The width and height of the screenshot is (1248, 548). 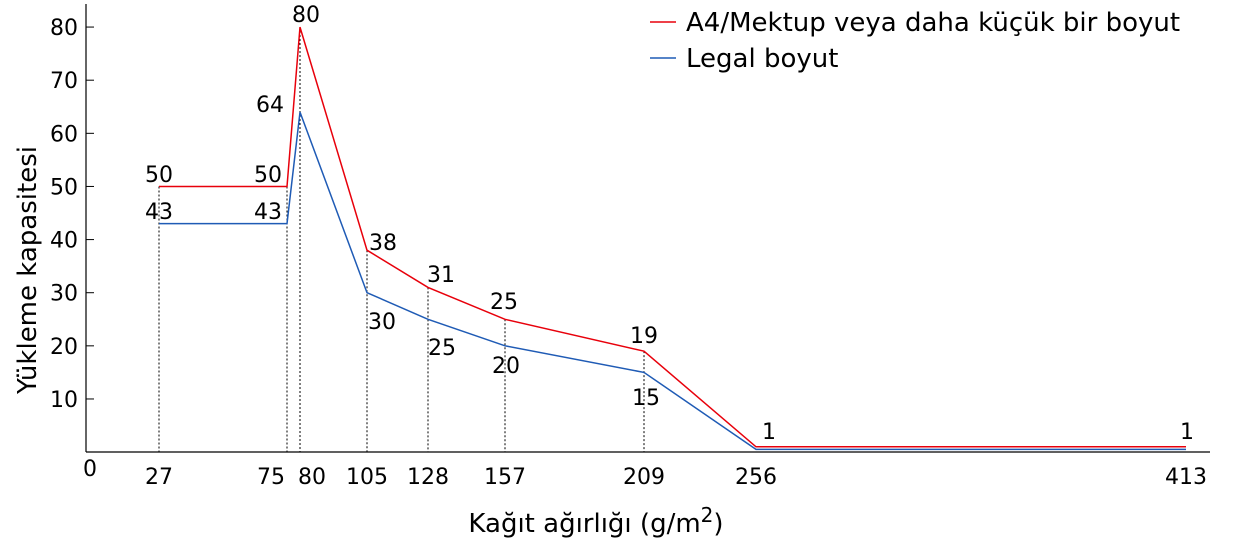 I want to click on y-axis-label: Yükleme kapasitesi, so click(x=28, y=270).